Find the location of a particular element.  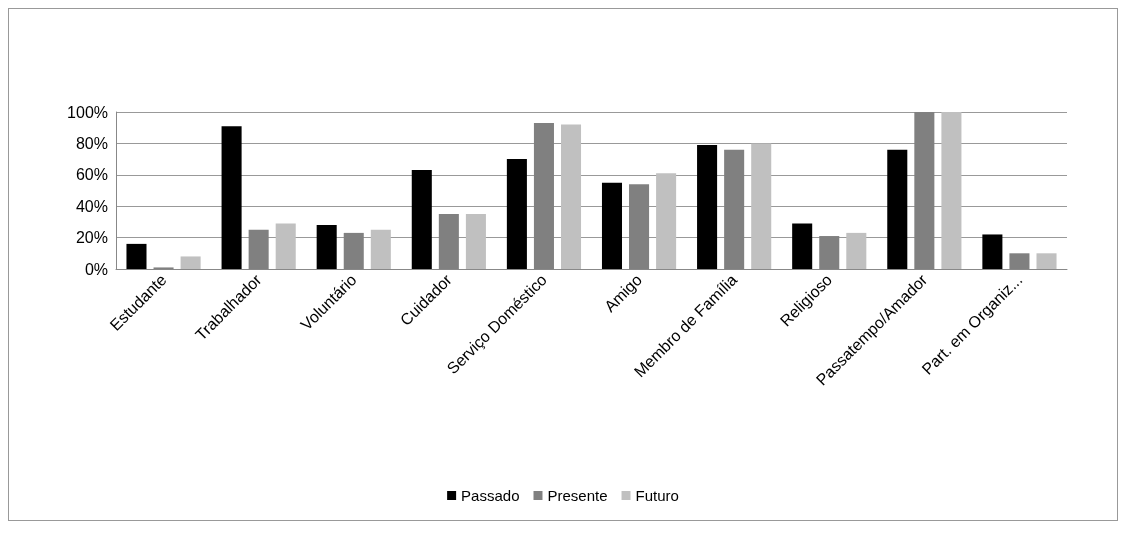

y-tick-label: 100% is located at coordinates (87, 112).